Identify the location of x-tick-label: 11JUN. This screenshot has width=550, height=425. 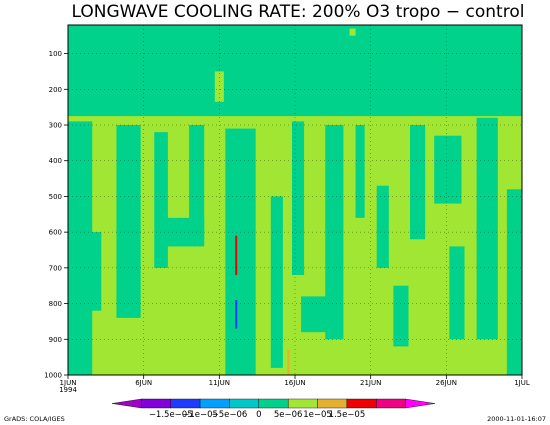
(219, 383).